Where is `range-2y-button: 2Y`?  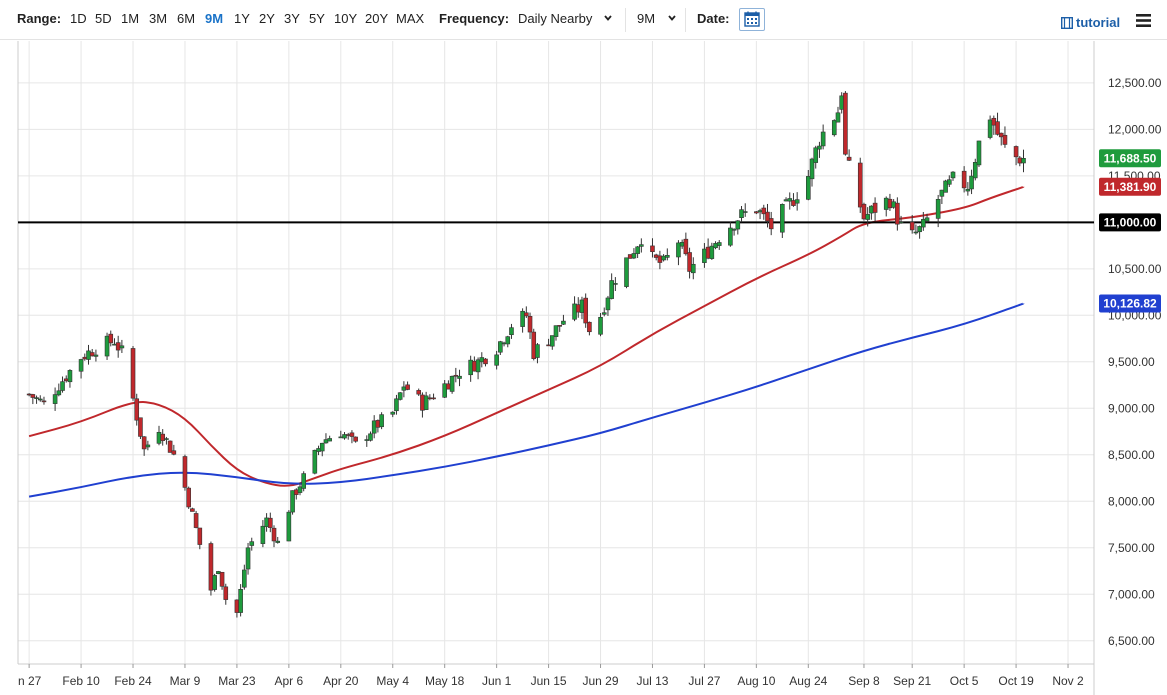 range-2y-button: 2Y is located at coordinates (267, 18).